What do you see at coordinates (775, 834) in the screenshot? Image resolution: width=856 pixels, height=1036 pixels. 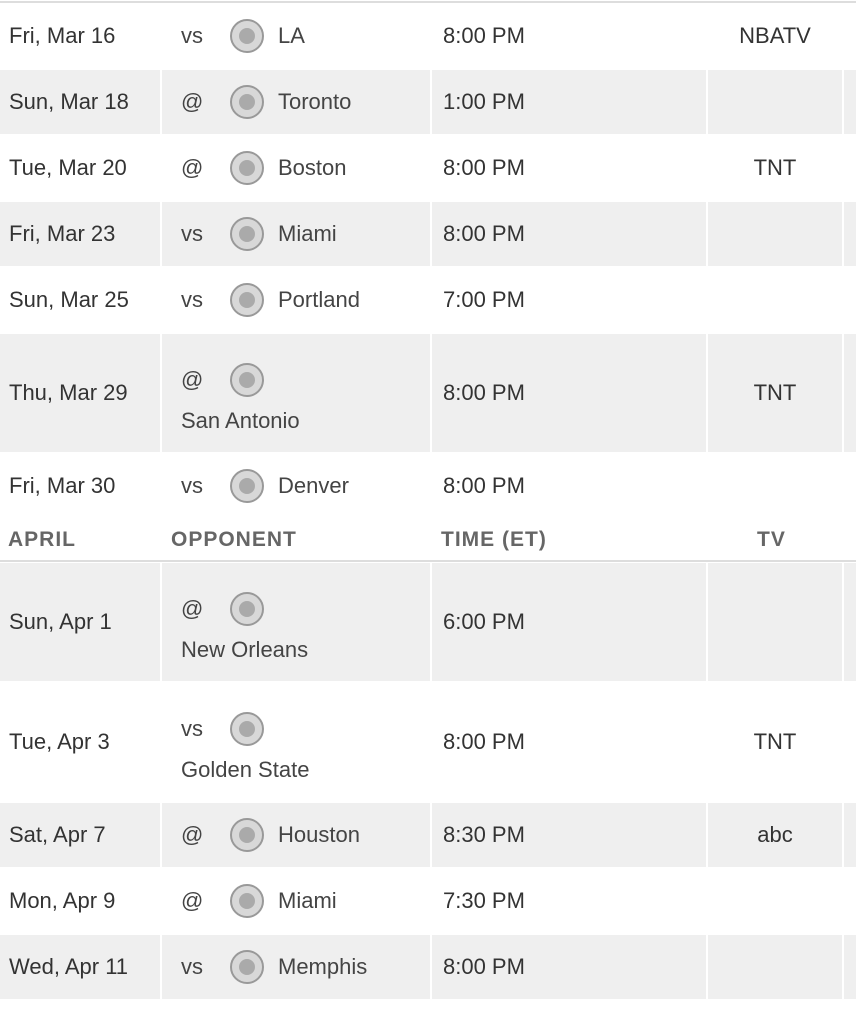 I see `tv-network: abc` at bounding box center [775, 834].